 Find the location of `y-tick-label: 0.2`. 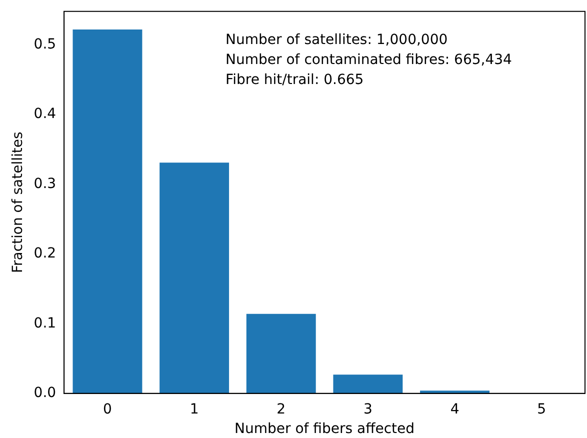

y-tick-label: 0.2 is located at coordinates (45, 254).